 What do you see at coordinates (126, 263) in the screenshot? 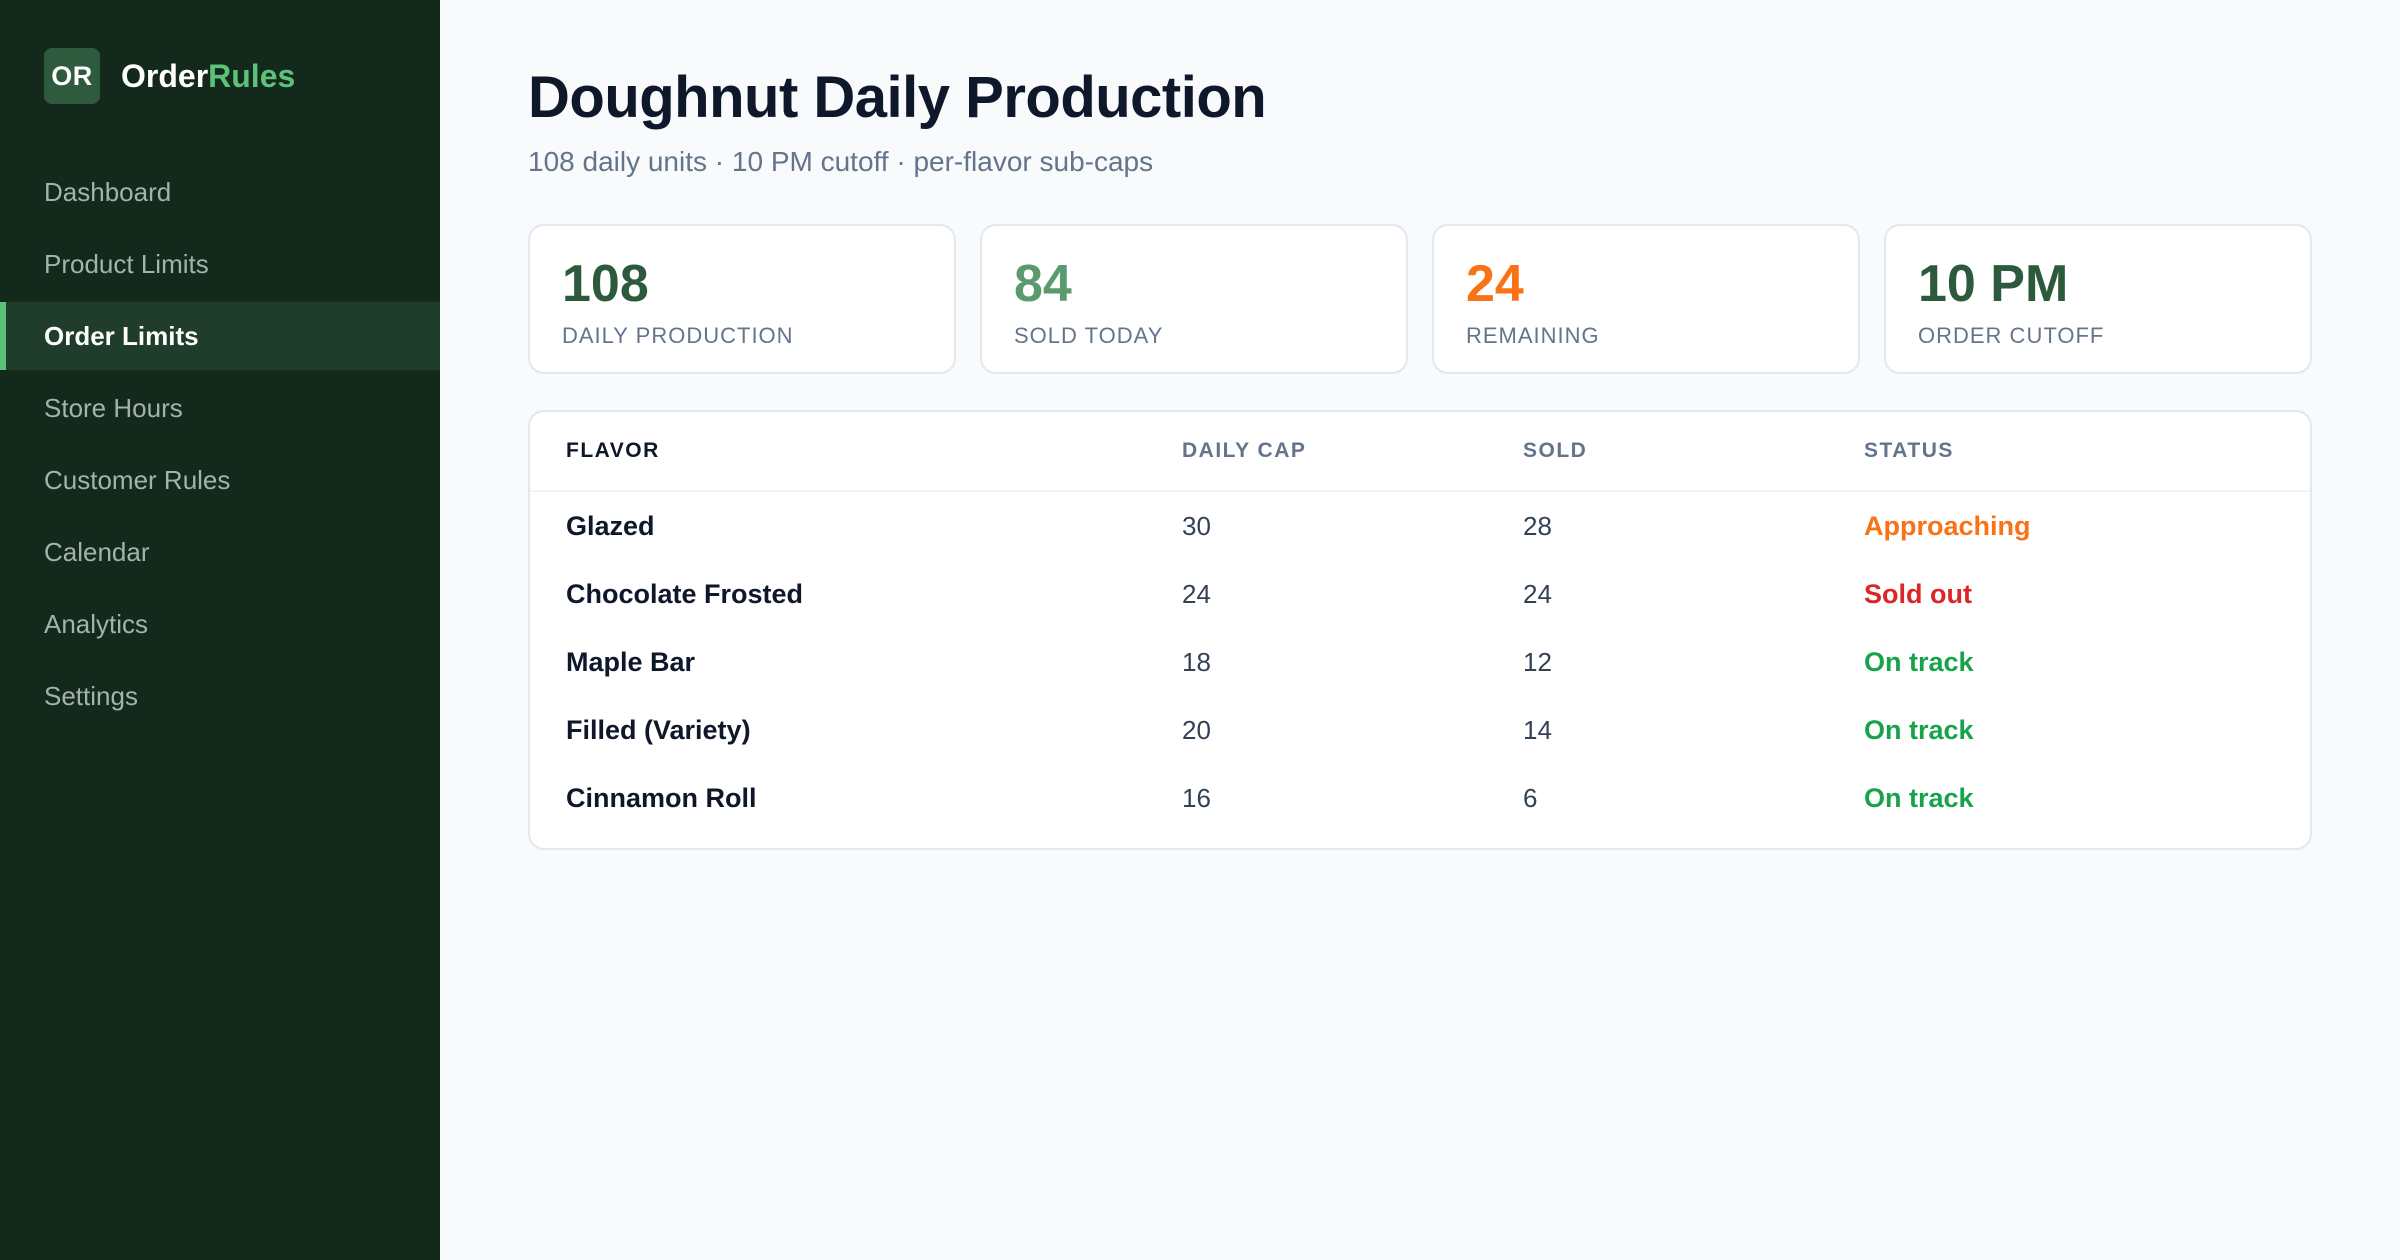
I see `sidebar-item-product-limits: Product Limits` at bounding box center [126, 263].